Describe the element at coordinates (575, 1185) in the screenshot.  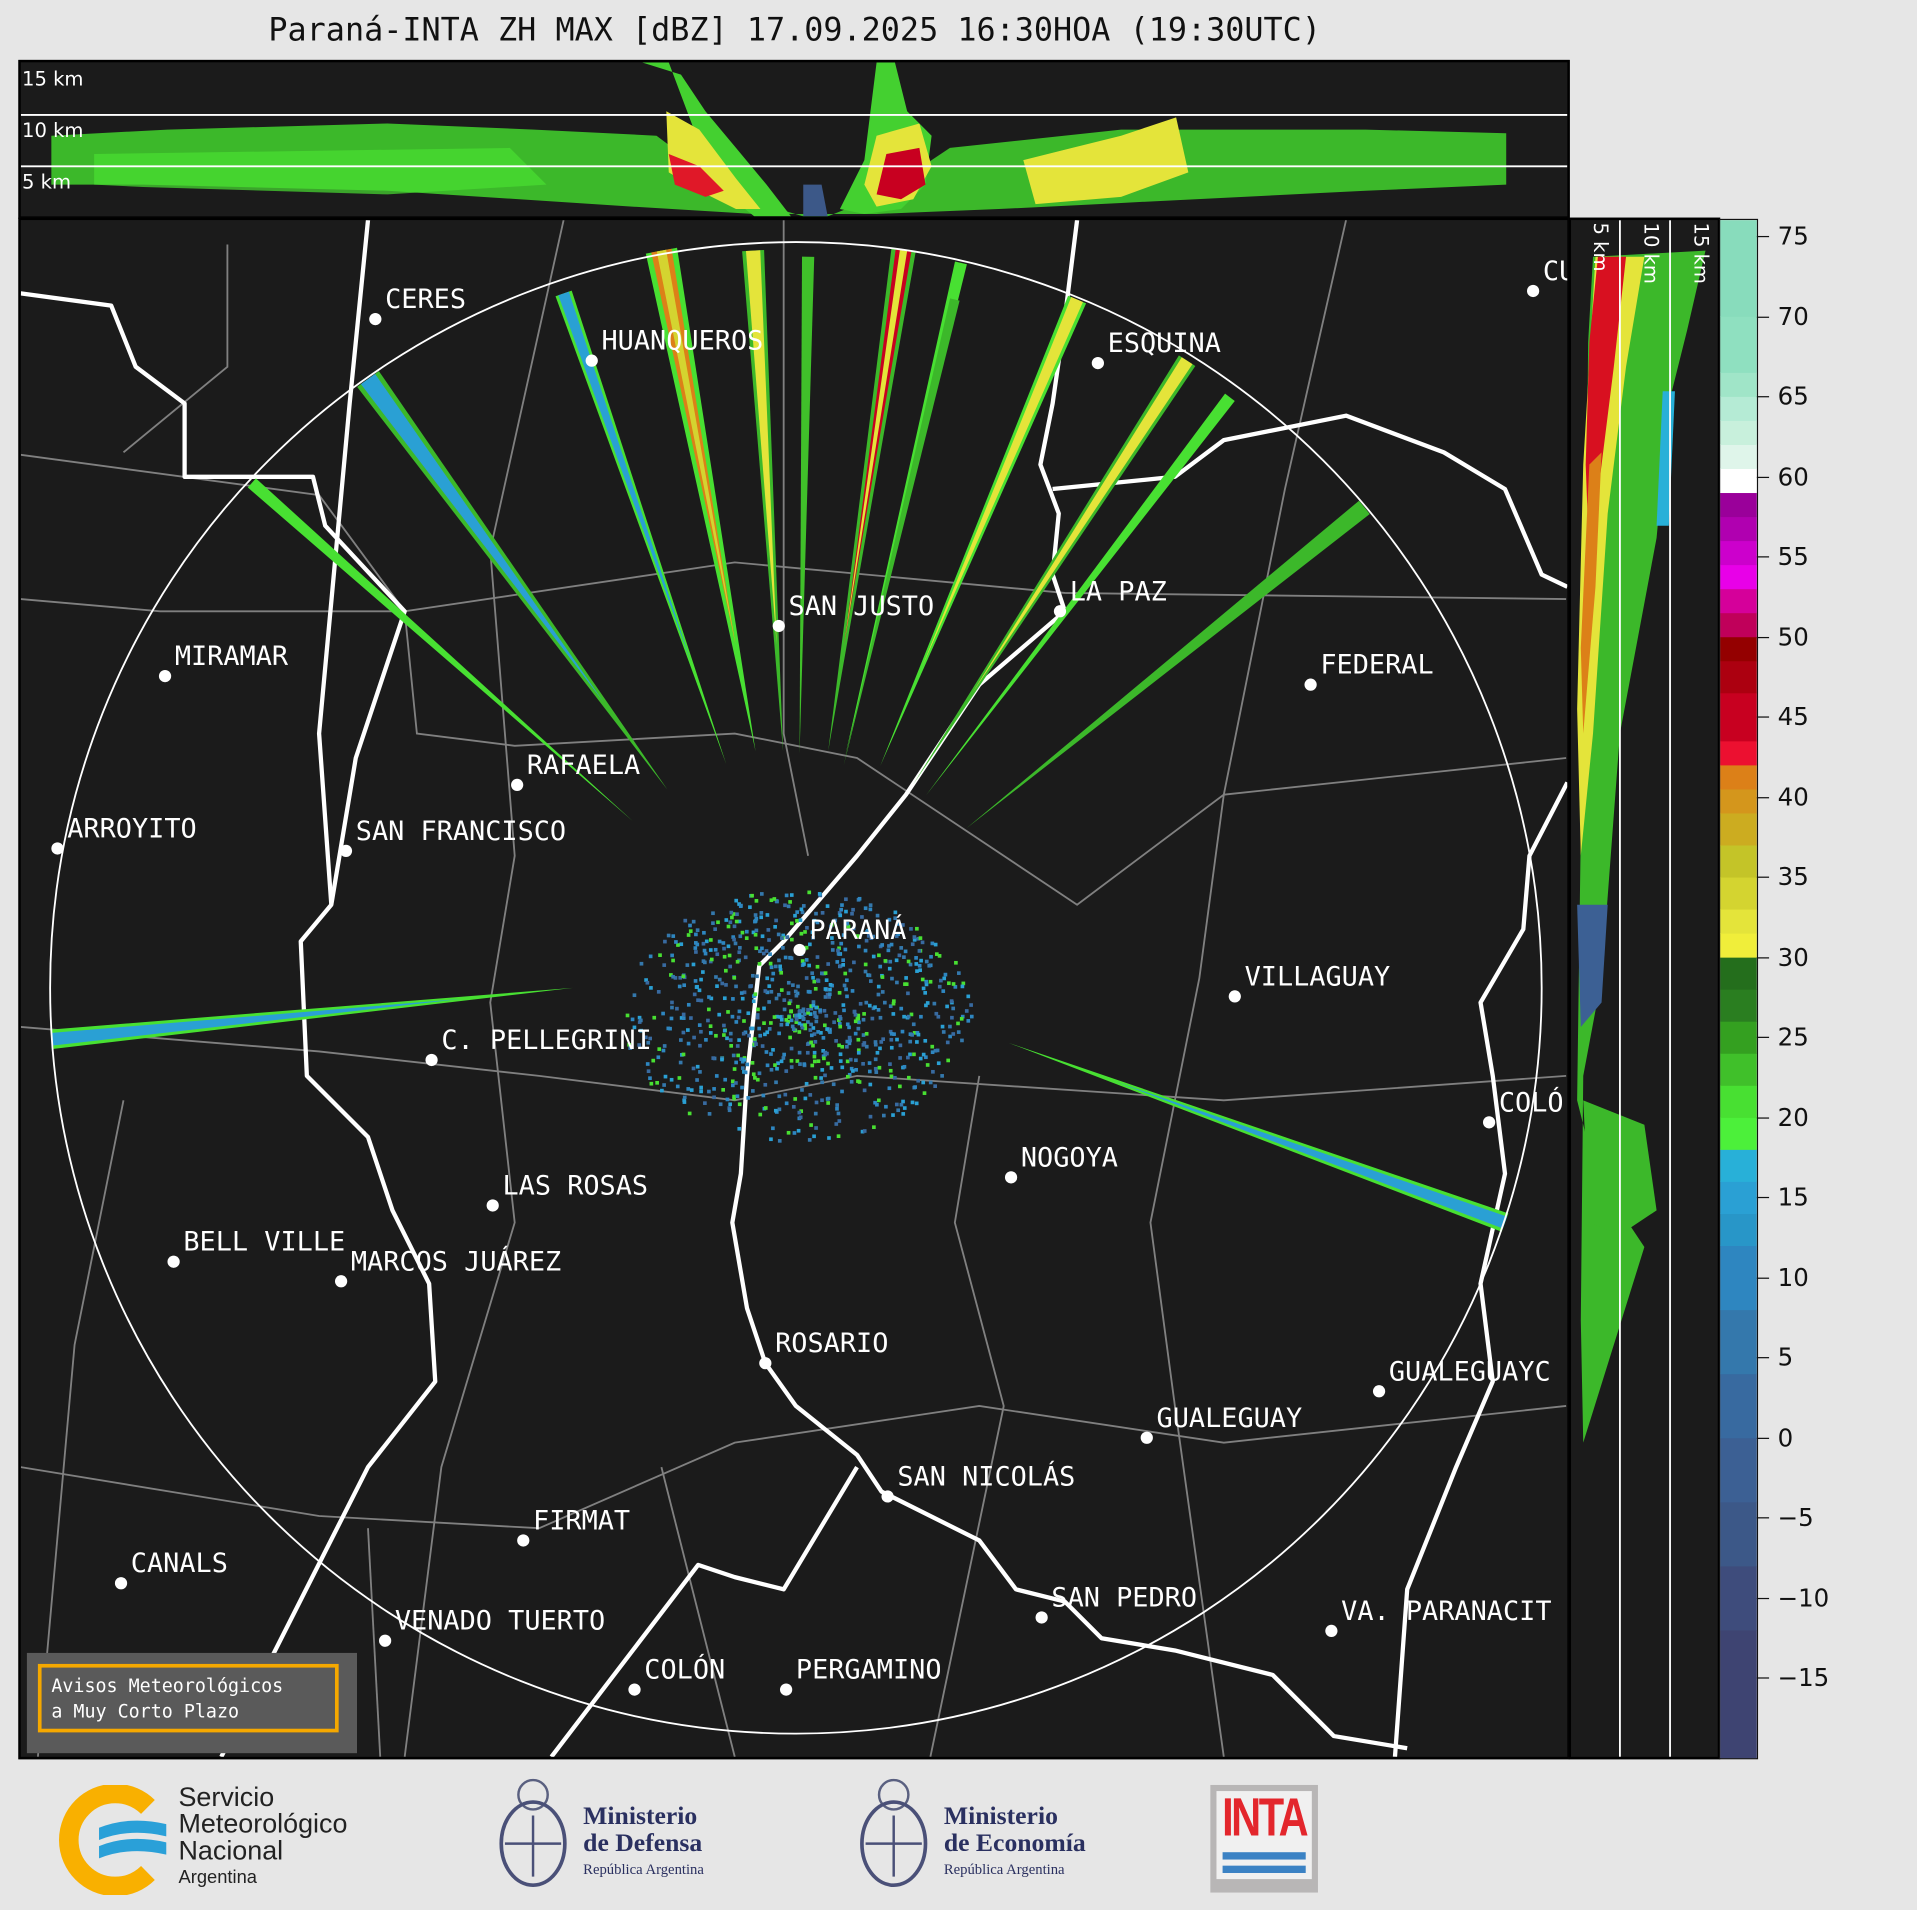
I see `city-label: LAS ROSAS` at that location.